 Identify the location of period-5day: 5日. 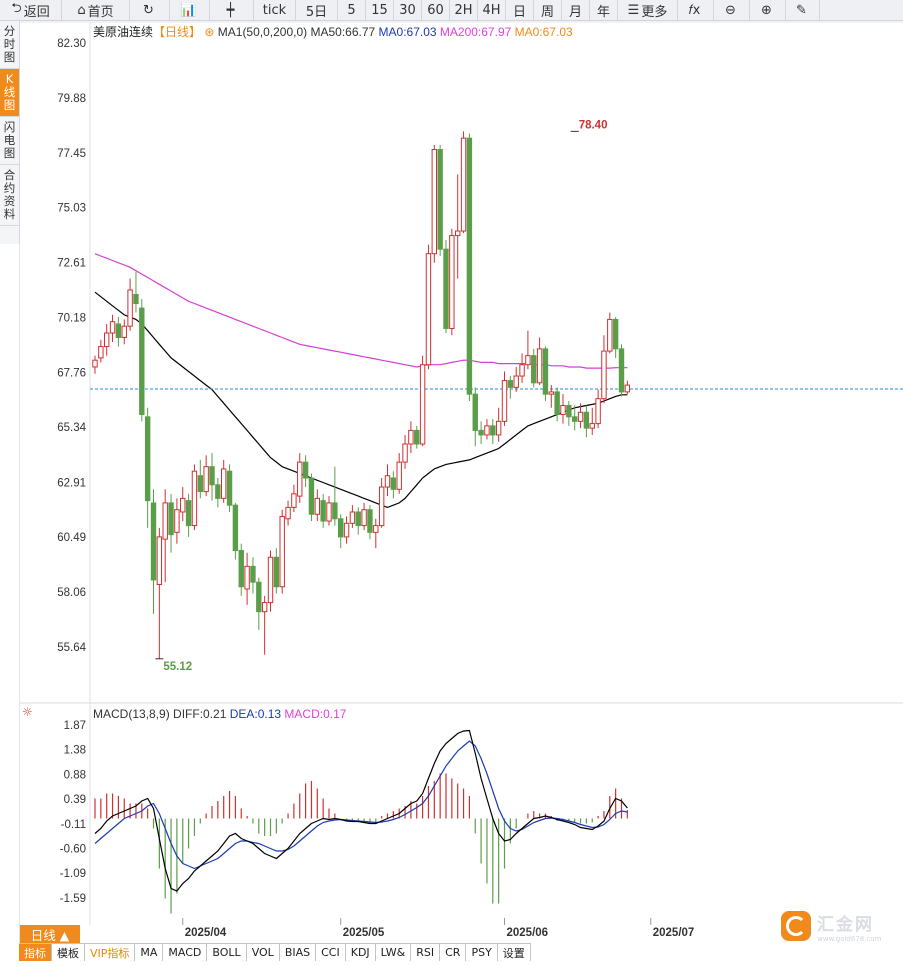
(317, 10).